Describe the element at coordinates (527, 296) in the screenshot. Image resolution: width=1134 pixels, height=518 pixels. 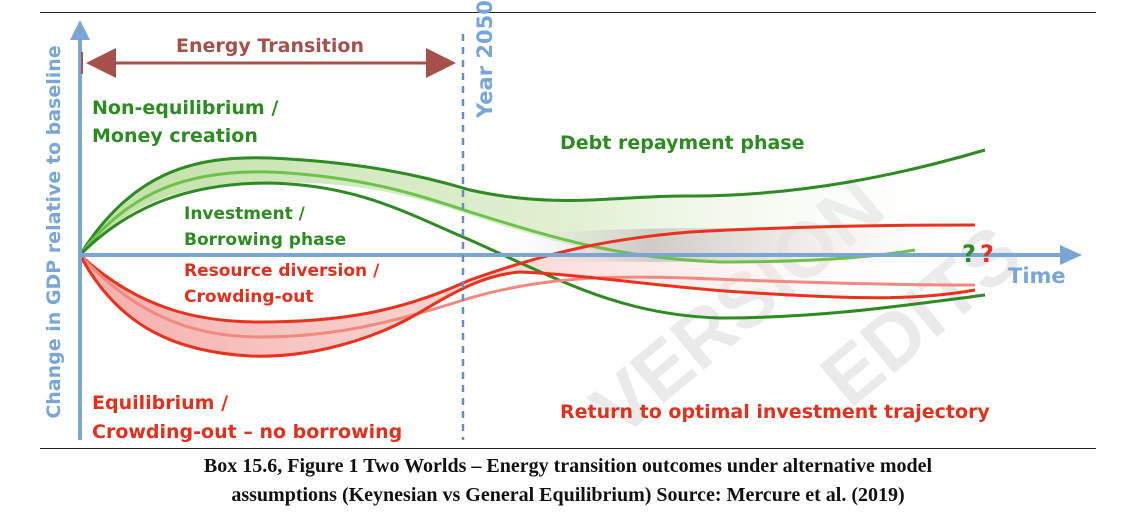
I see `red-middle-curve` at that location.